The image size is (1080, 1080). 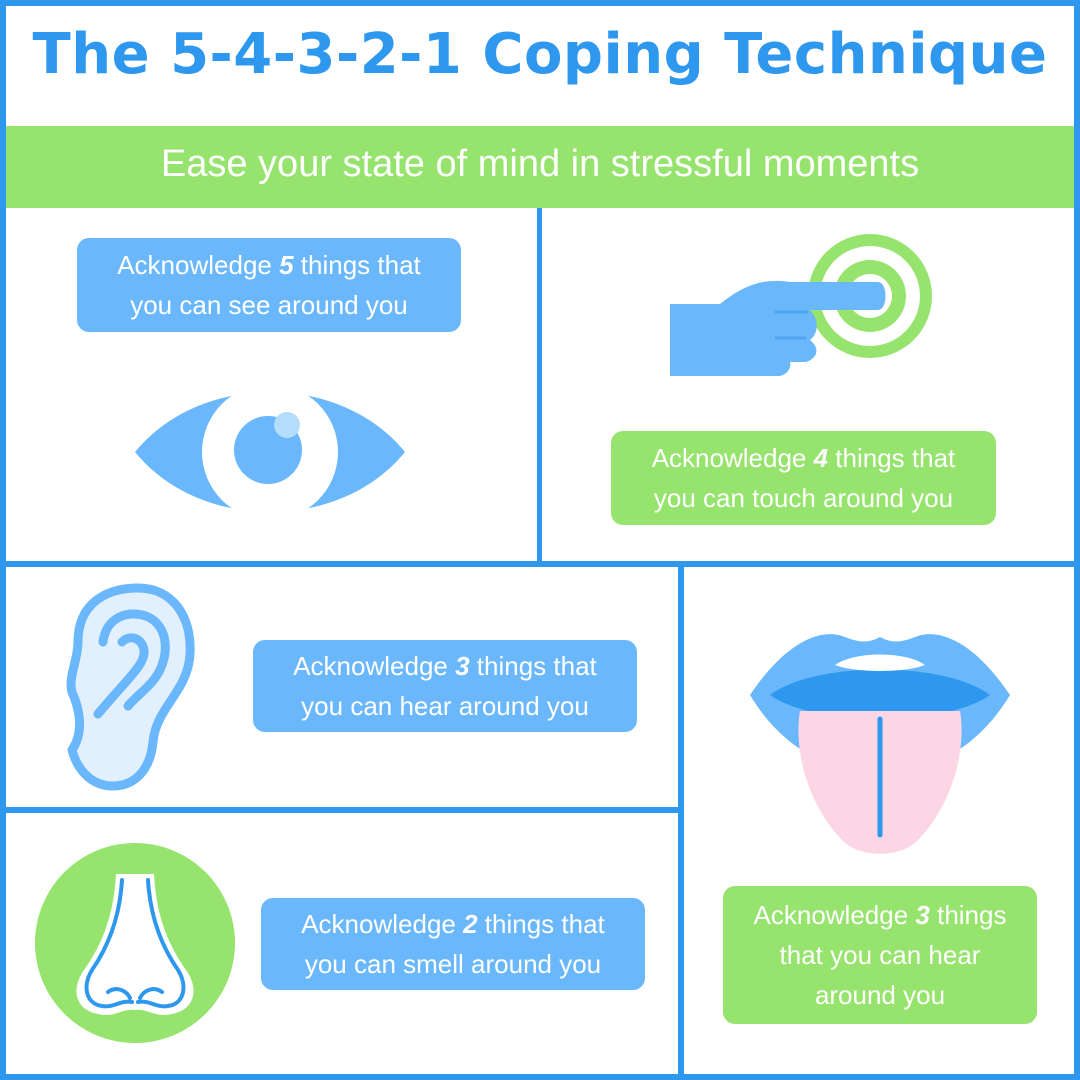 I want to click on step-card-line2: that you can hear, so click(x=880, y=955).